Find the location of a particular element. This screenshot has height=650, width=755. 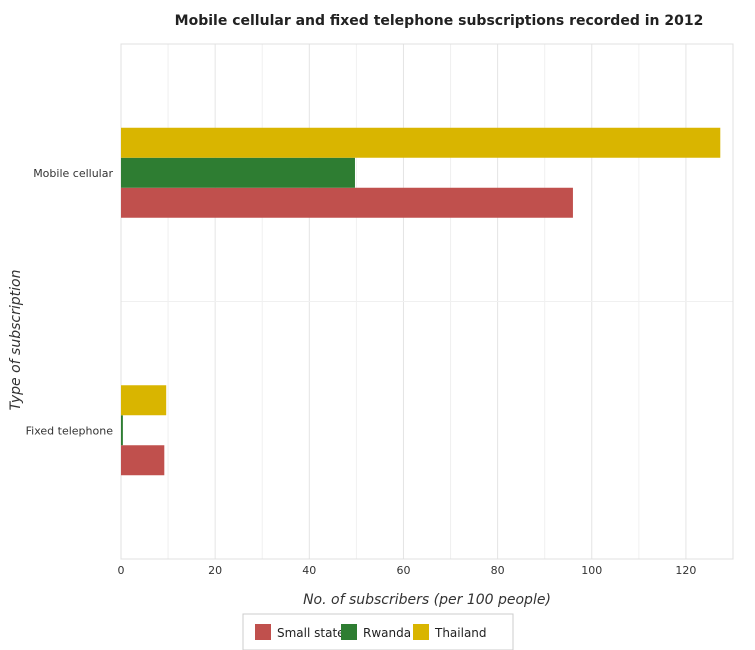

x-tick-label: 100 is located at coordinates (591, 570).